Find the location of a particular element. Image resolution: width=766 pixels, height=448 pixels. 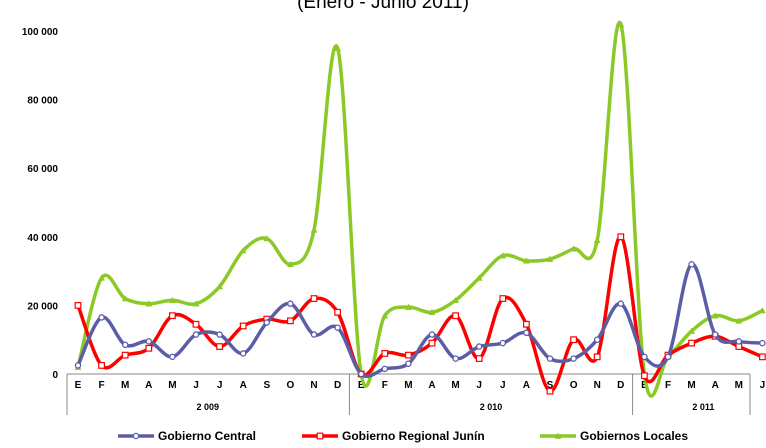

chart-subtitle: (Enero - Junio 2011) is located at coordinates (383, 6).